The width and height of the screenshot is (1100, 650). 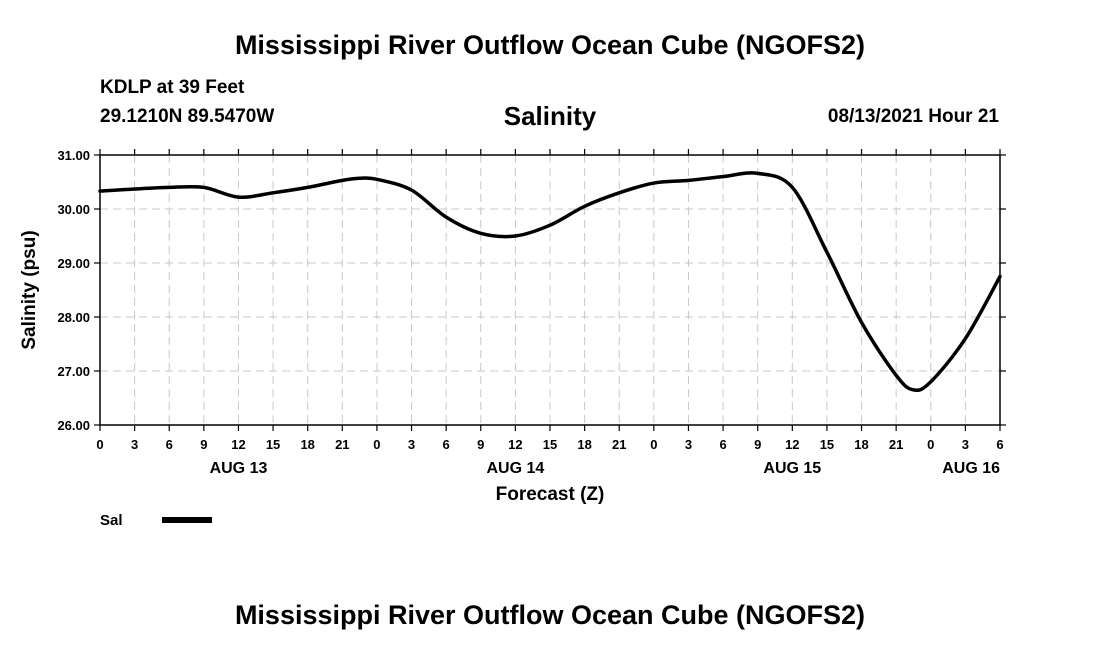 I want to click on y-axis-label: Salinity (psu), so click(x=29, y=289).